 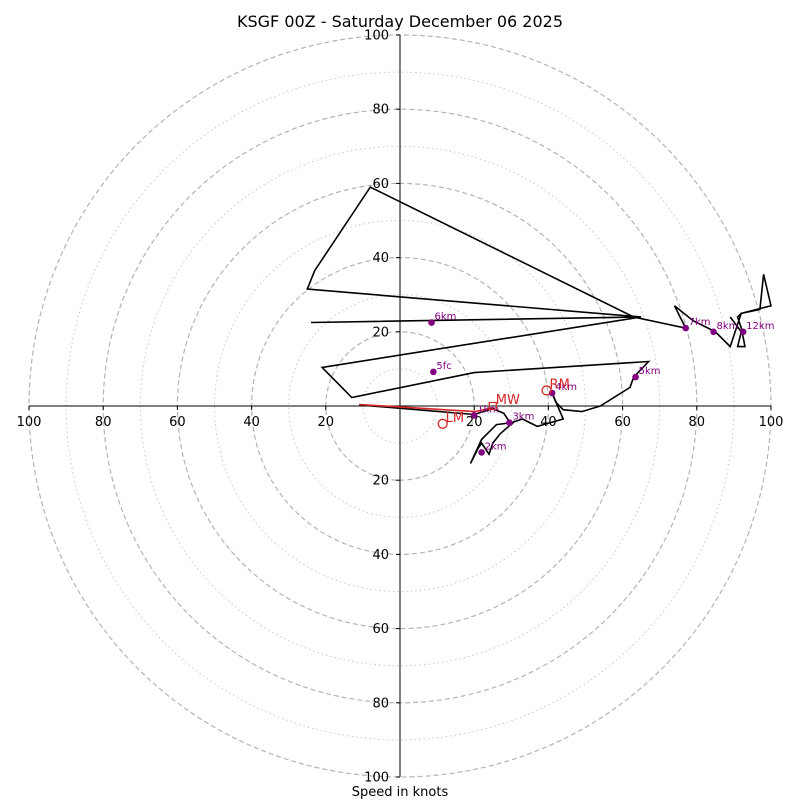 I want to click on height-marker-label: 3km, so click(x=523, y=417).